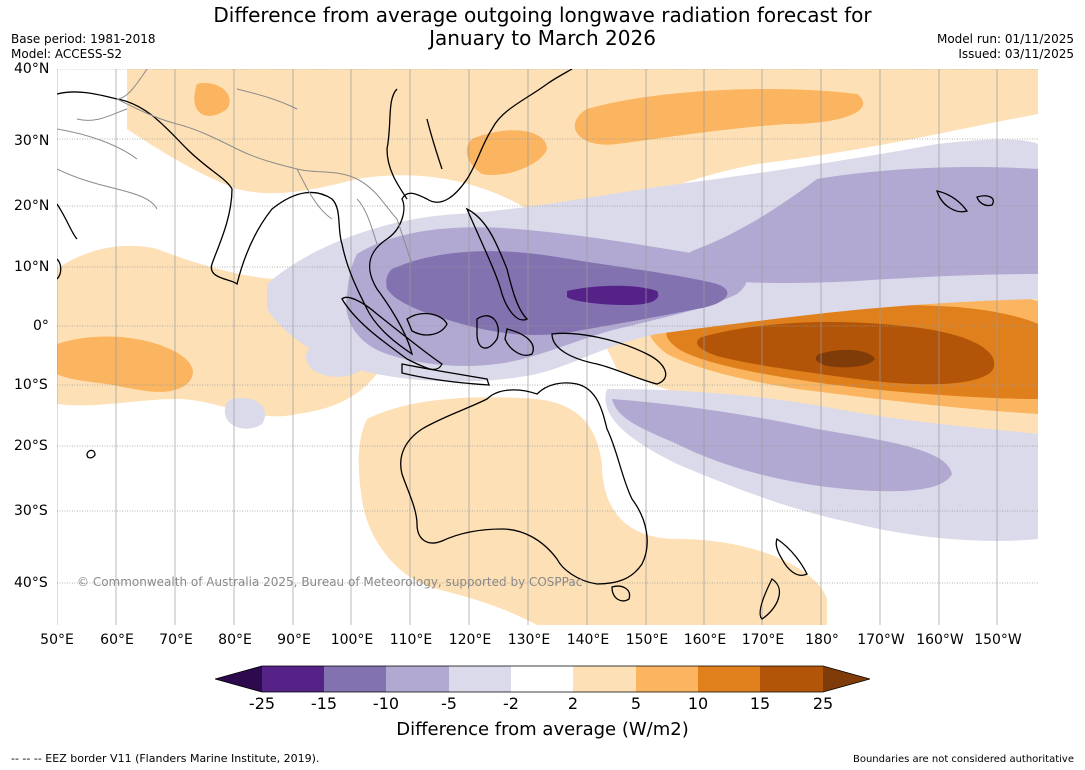 The image size is (1085, 770). Describe the element at coordinates (411, 640) in the screenshot. I see `lon-label-110e: 110°E` at that location.